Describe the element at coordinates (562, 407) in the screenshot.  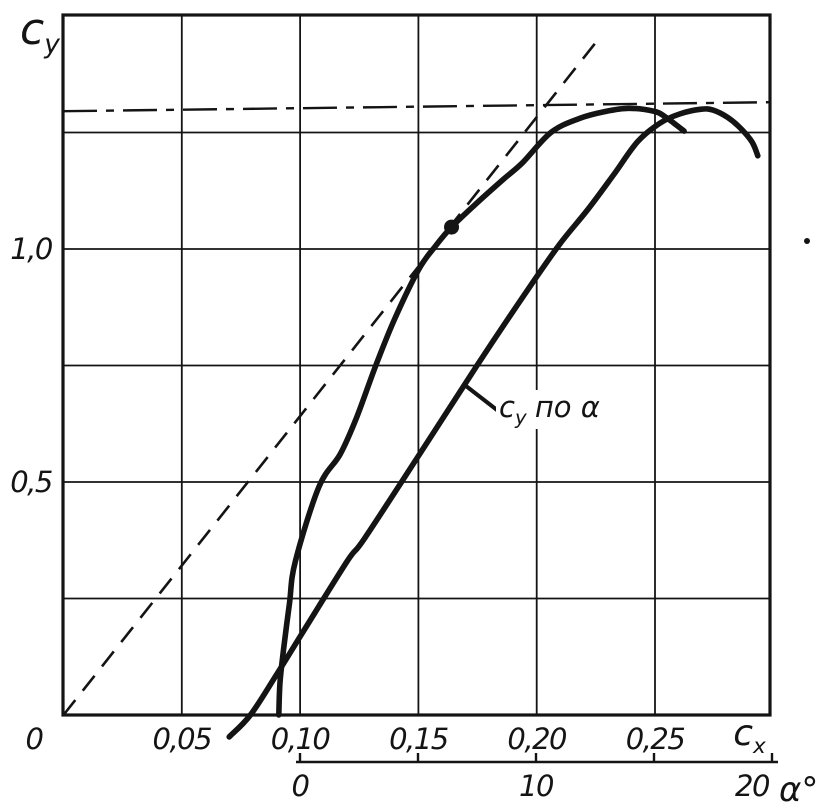
I see `curve-label-rest: по α` at that location.